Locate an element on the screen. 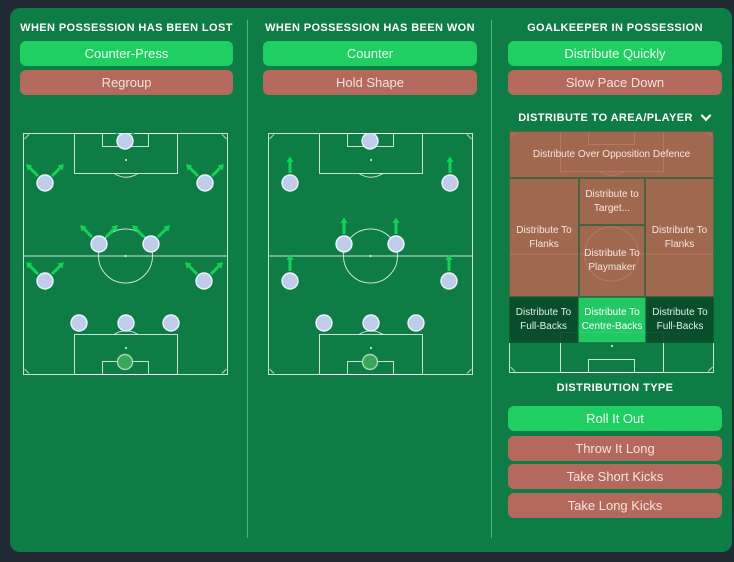 The image size is (734, 562). possession-lost-title: WHEN POSSESSION HAS BEEN LOST is located at coordinates (126, 28).